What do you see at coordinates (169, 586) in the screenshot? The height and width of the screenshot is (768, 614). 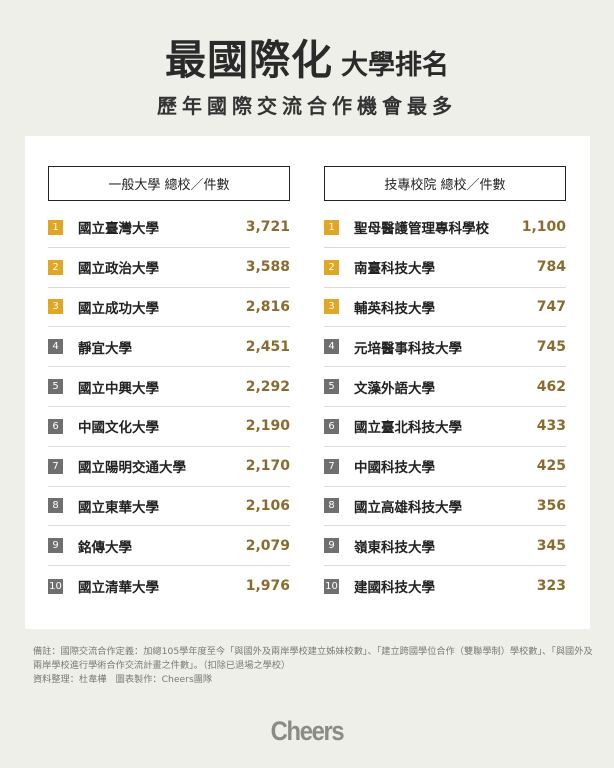 I see `table-row: 10 國立清華大學 1,976` at bounding box center [169, 586].